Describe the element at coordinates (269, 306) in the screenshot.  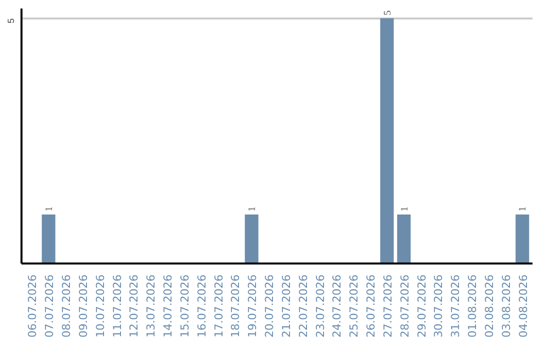
I see `x-tick-label: 20.07.2026` at that location.